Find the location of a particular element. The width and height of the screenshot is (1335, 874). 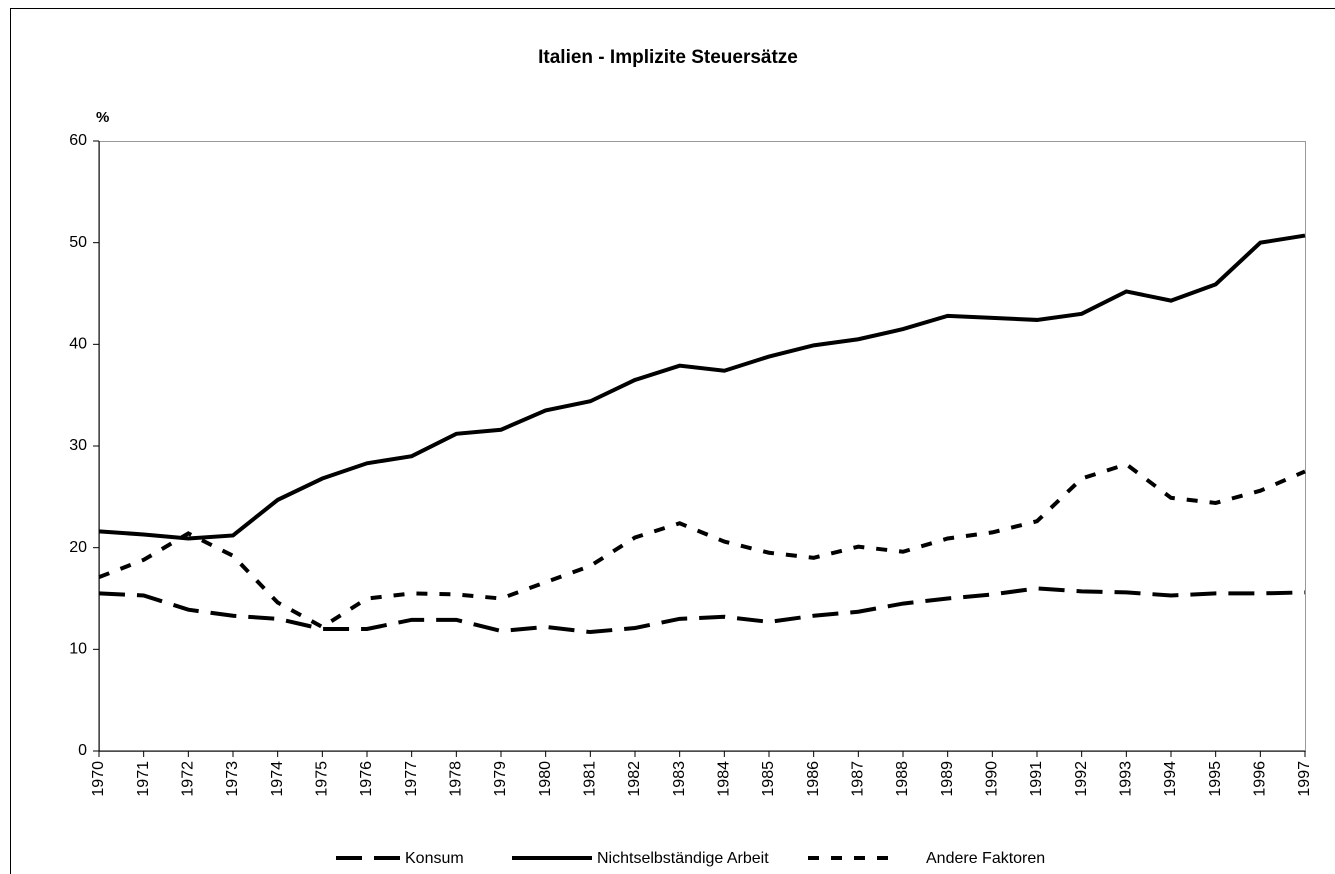

x-tick-label: 1991 is located at coordinates (1036, 779).